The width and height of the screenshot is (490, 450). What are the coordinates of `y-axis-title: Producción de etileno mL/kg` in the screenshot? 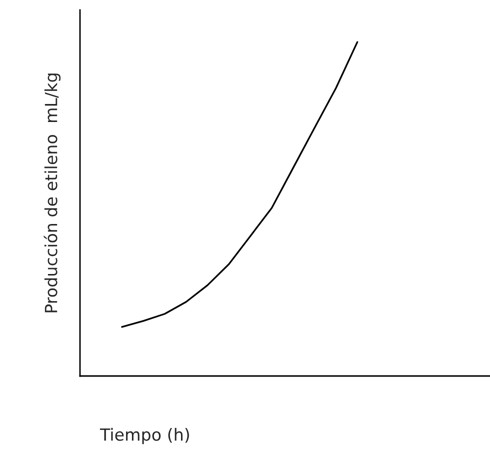 It's located at (52, 193).